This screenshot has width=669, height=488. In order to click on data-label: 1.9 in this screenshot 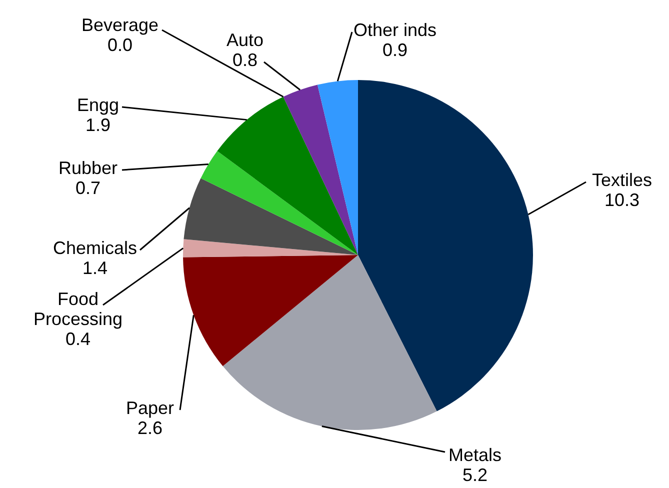, I will do `click(98, 125)`.